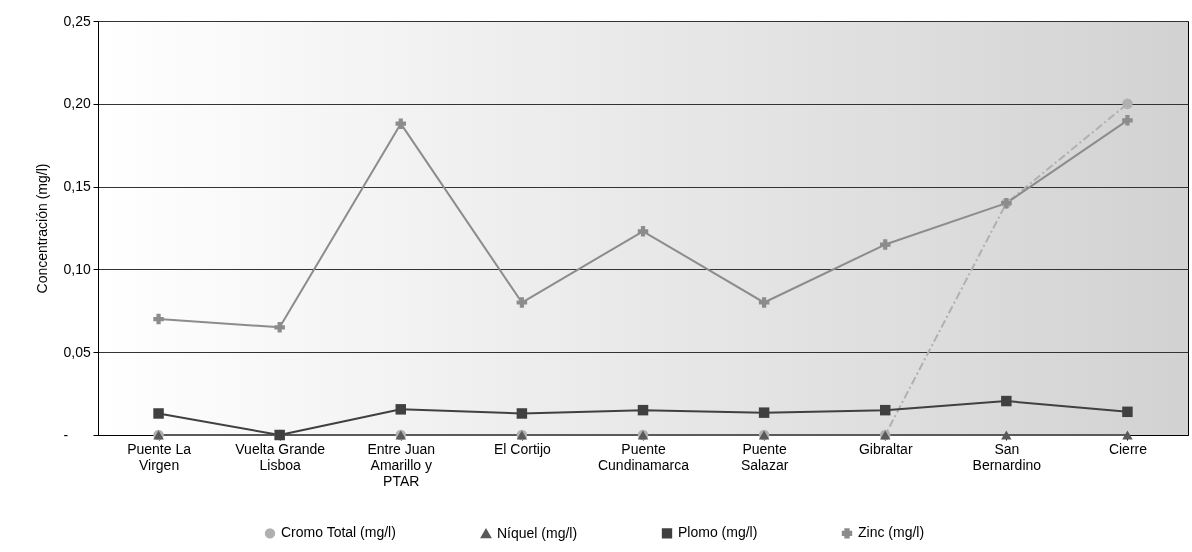 This screenshot has height=552, width=1192. What do you see at coordinates (401, 464) in the screenshot?
I see `x-tick-label: Entre Juan Amarillo y PTAR` at bounding box center [401, 464].